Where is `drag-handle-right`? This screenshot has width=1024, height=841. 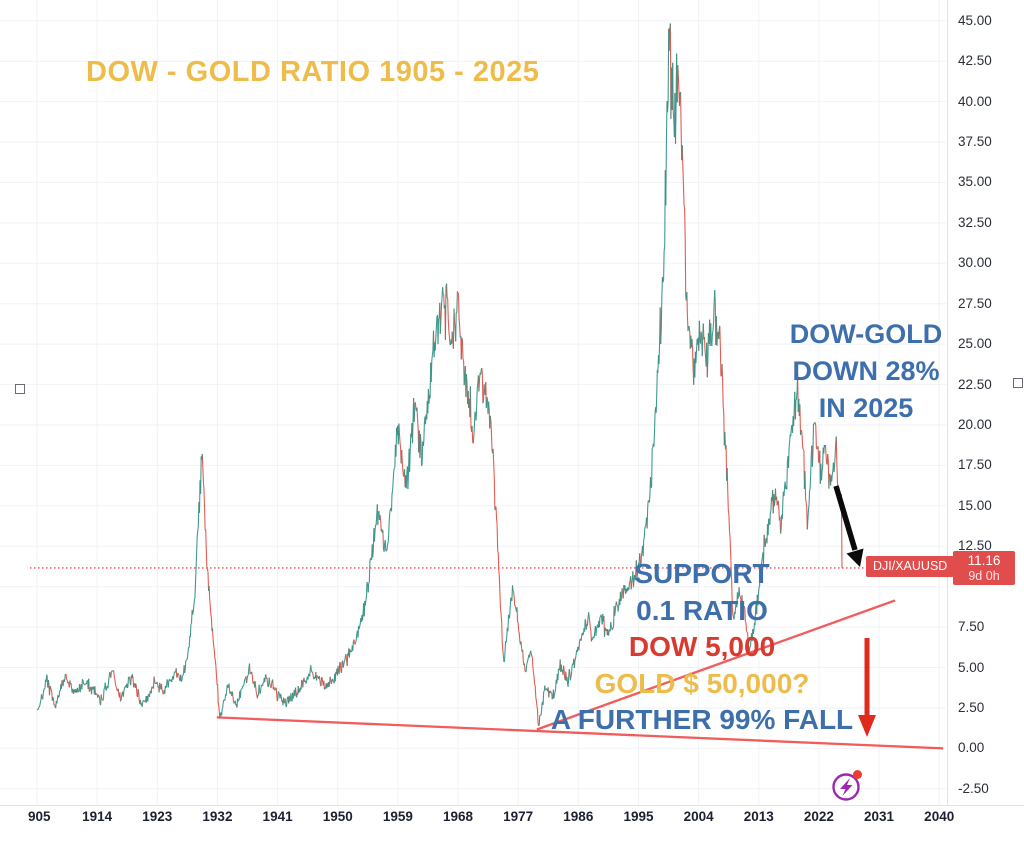 drag-handle-right is located at coordinates (1018, 383).